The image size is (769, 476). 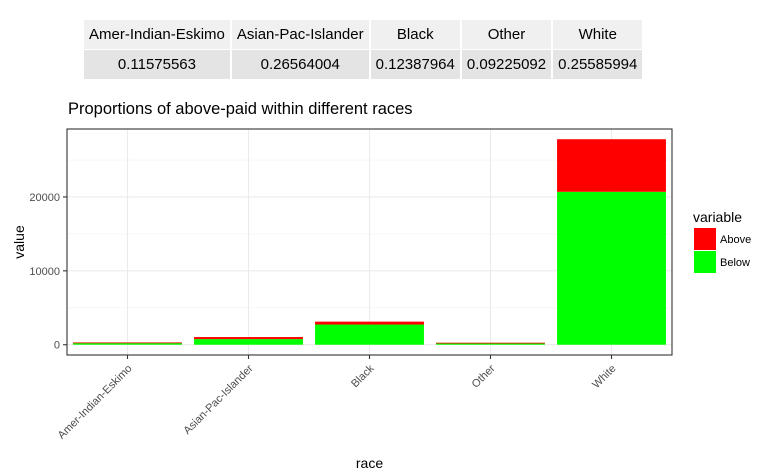 What do you see at coordinates (598, 64) in the screenshot?
I see `table-value-cell: 0.25585994` at bounding box center [598, 64].